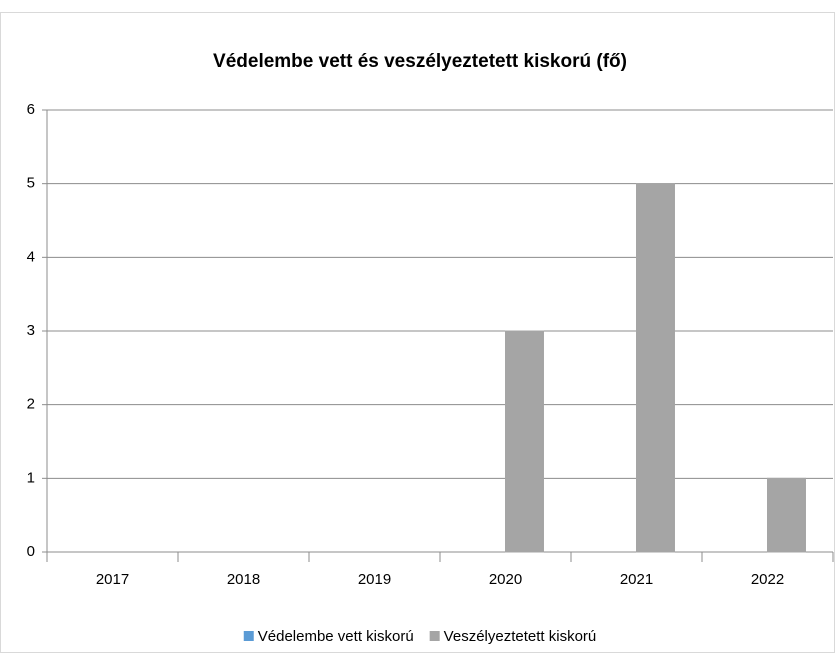 Image resolution: width=836 pixels, height=653 pixels. I want to click on x-tick-label: 2022, so click(767, 579).